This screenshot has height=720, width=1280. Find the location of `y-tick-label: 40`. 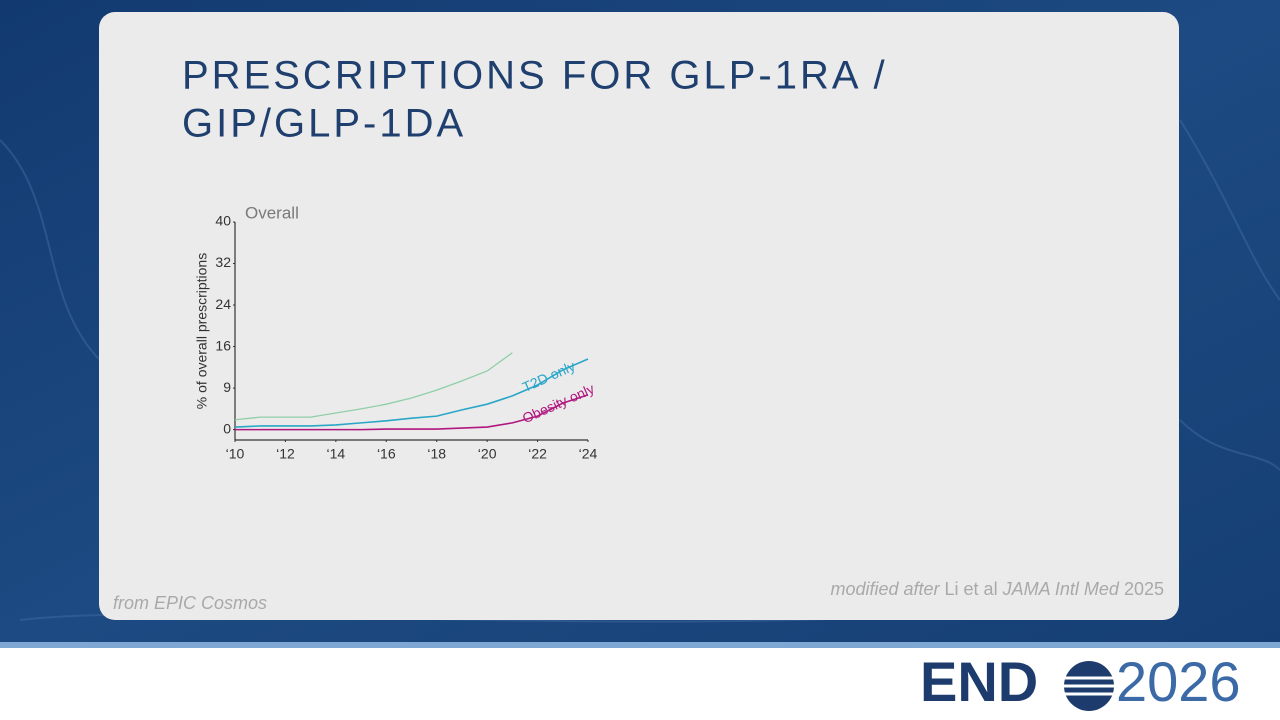

y-tick-label: 40 is located at coordinates (223, 221).